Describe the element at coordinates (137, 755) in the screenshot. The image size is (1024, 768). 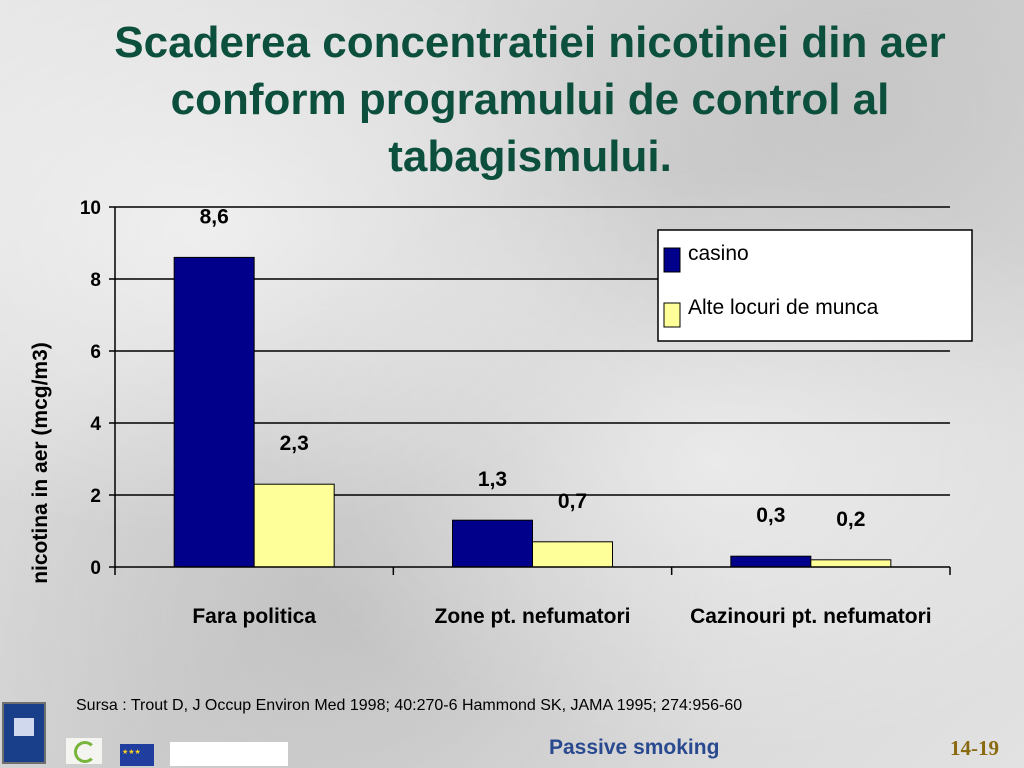
I see `eu-flag-icon` at that location.